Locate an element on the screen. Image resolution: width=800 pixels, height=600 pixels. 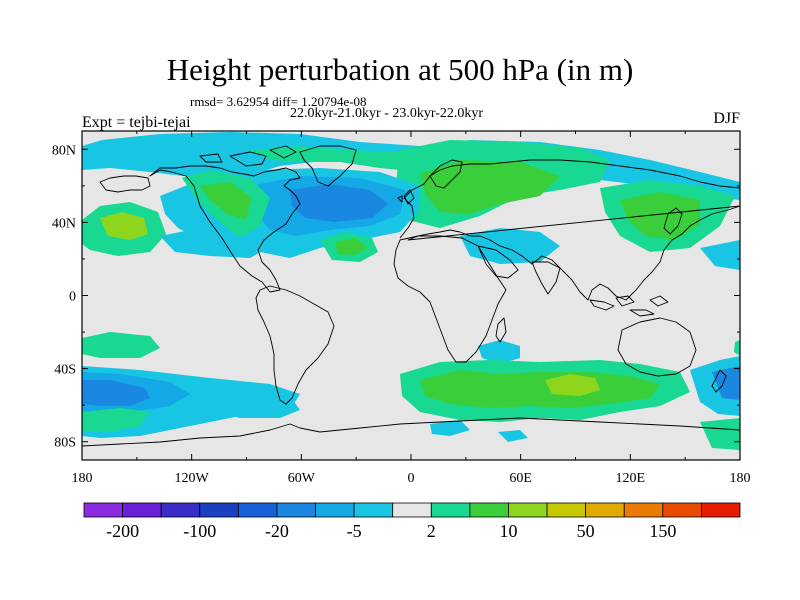
coast-british-isles is located at coordinates (406, 197).